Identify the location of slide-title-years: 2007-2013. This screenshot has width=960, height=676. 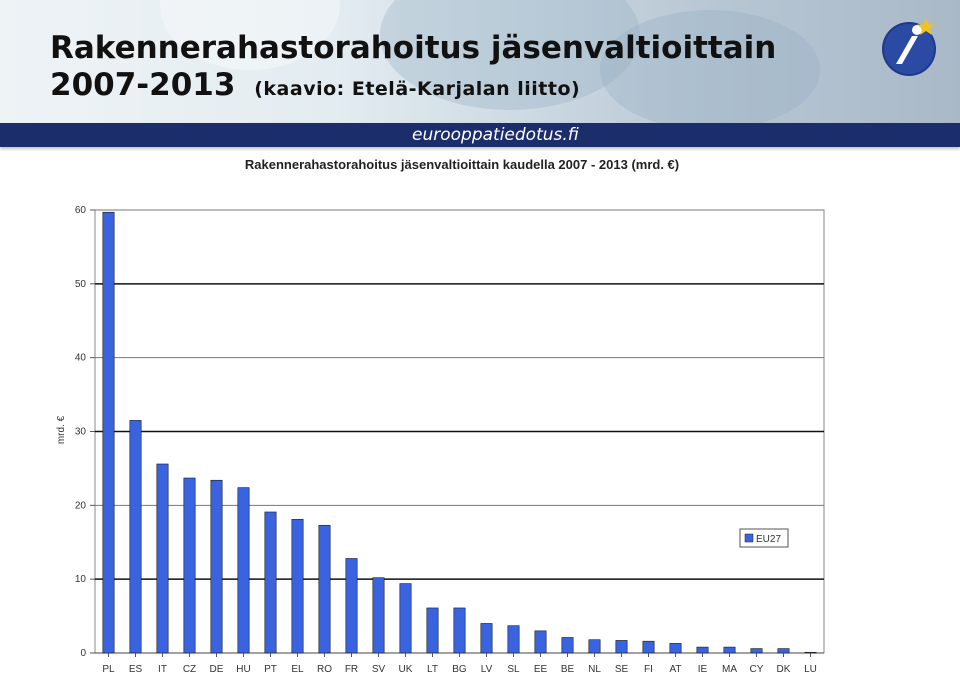
(143, 85).